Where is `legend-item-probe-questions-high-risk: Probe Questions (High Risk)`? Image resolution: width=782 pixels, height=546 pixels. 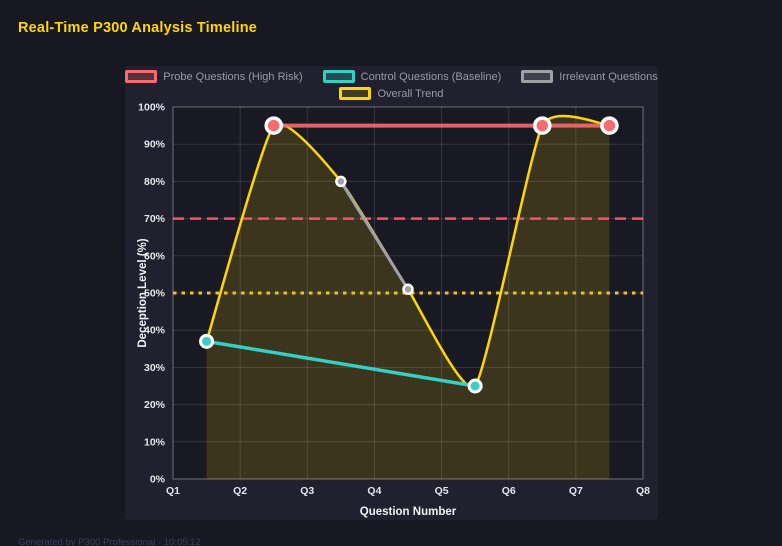 legend-item-probe-questions-high-risk: Probe Questions (High Risk) is located at coordinates (214, 76).